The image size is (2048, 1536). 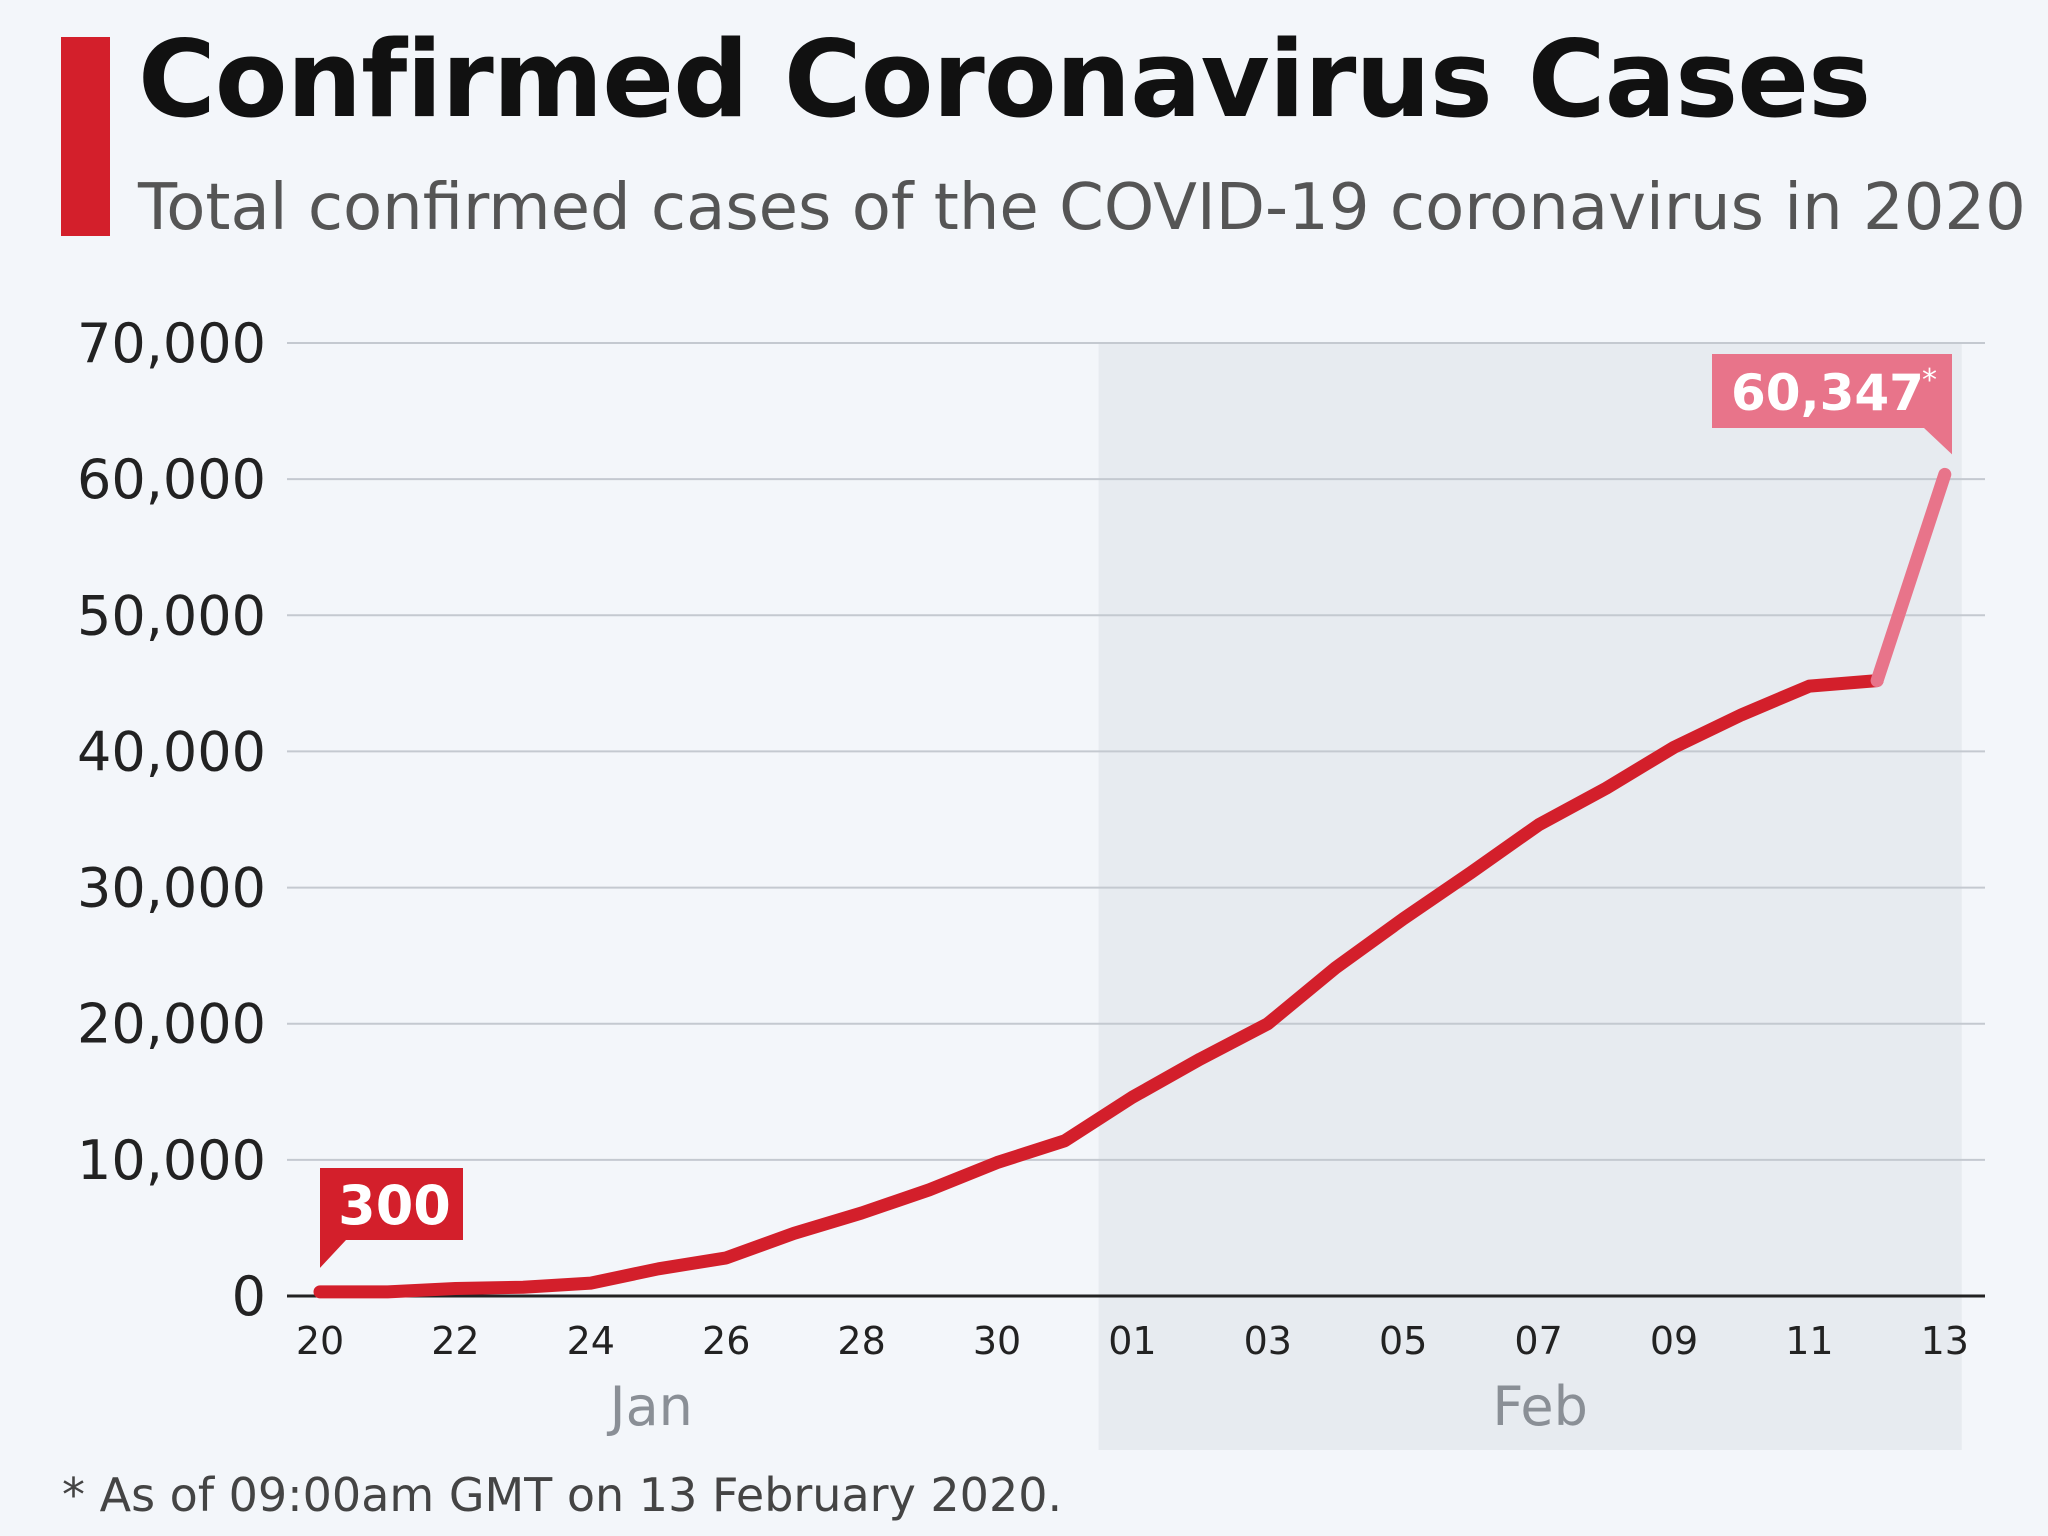 What do you see at coordinates (171, 1160) in the screenshot?
I see `y-tick-label: 10,000` at bounding box center [171, 1160].